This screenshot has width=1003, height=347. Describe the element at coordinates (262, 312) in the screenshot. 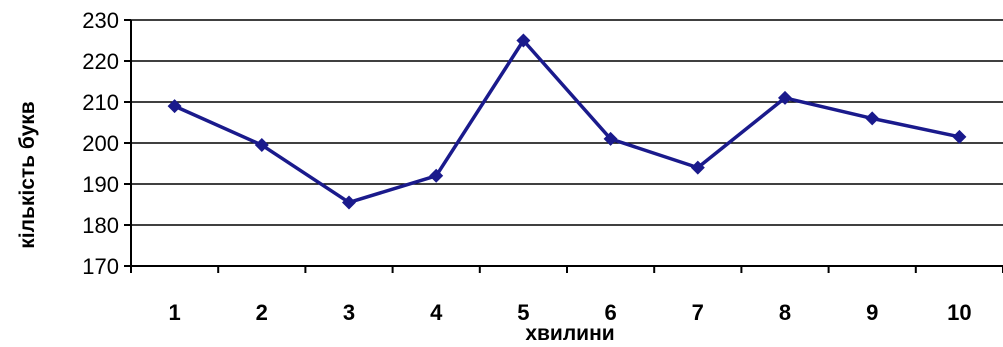

I see `x-tick-label: 2` at that location.